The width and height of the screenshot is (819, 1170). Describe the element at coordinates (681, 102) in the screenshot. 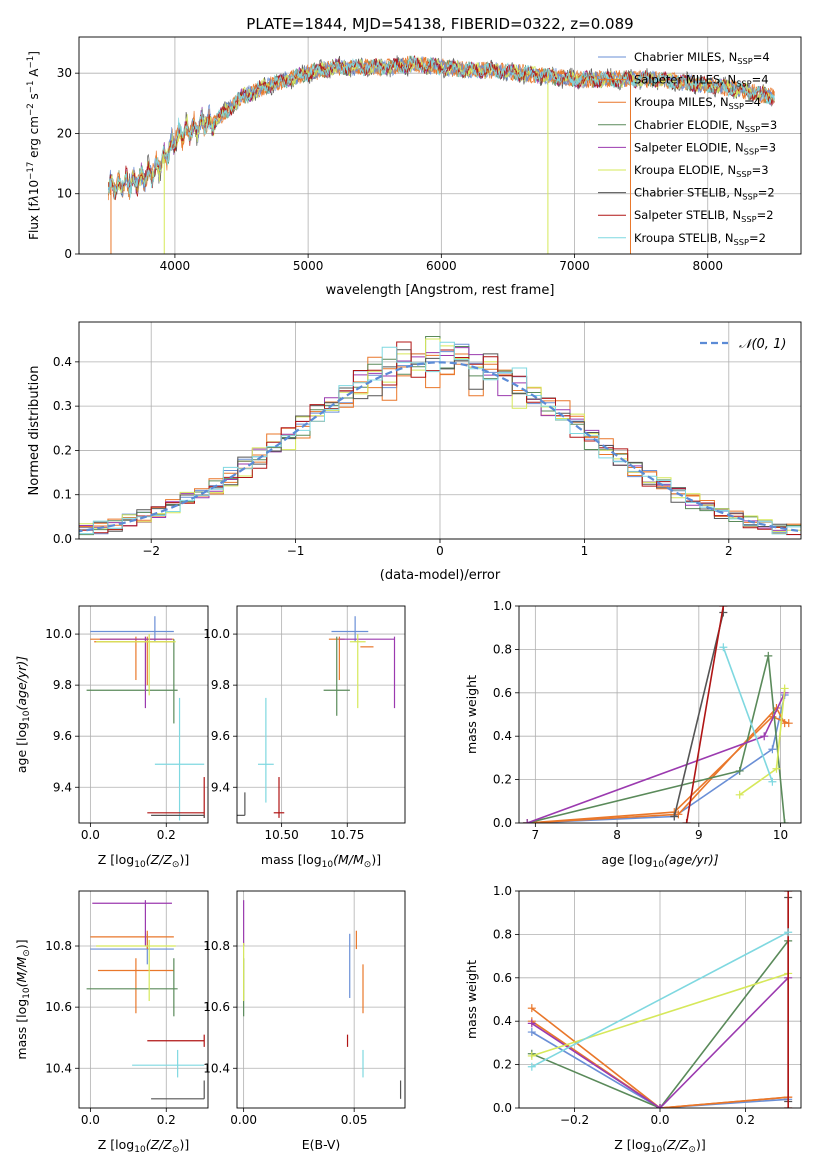

I see `label-part: Kroupa MILES, N` at that location.